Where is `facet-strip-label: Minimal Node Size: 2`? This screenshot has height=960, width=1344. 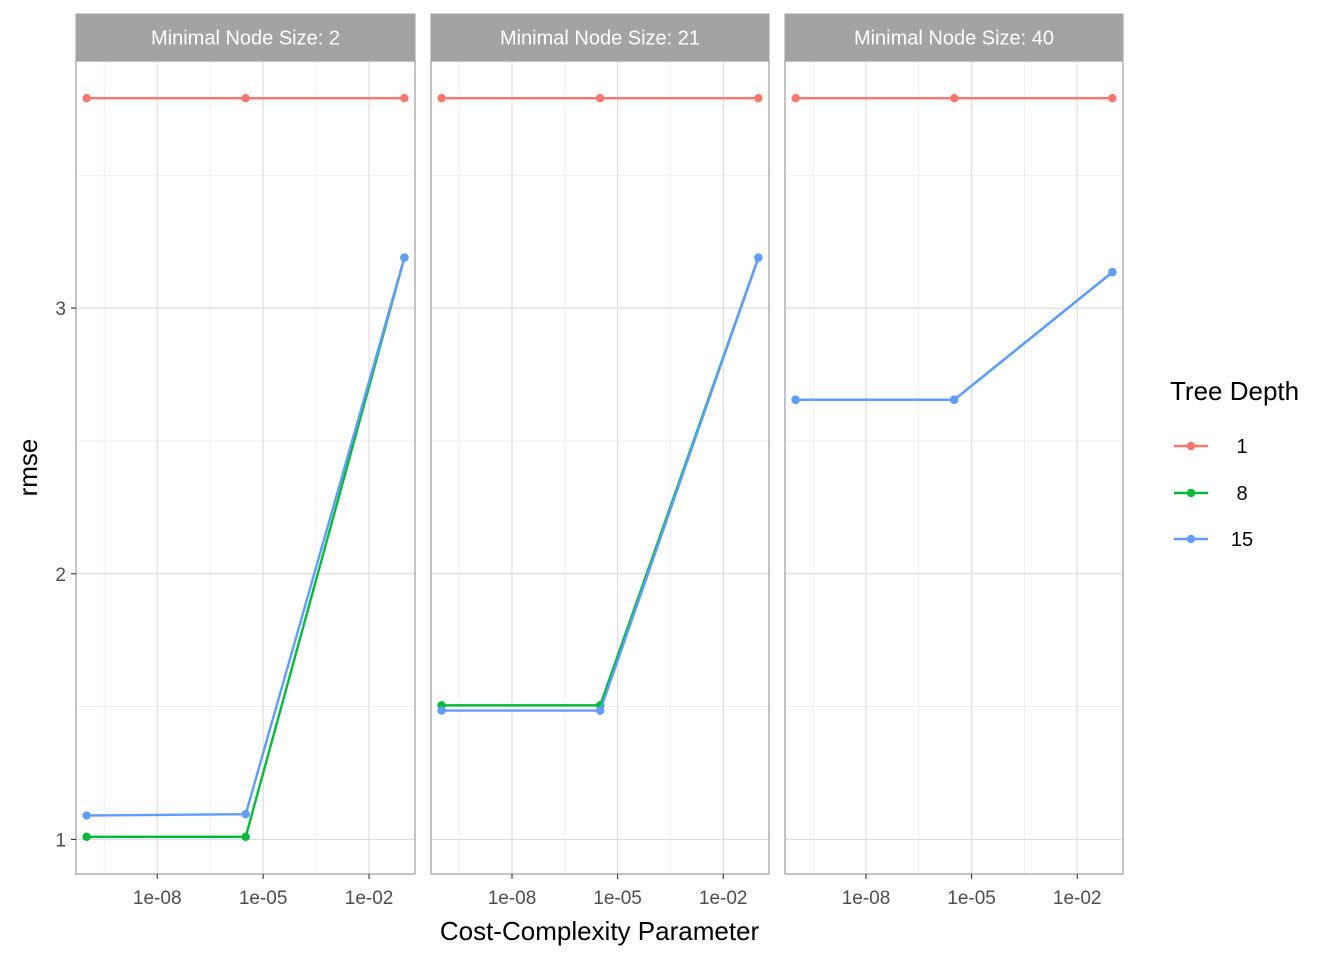
facet-strip-label: Minimal Node Size: 2 is located at coordinates (245, 39).